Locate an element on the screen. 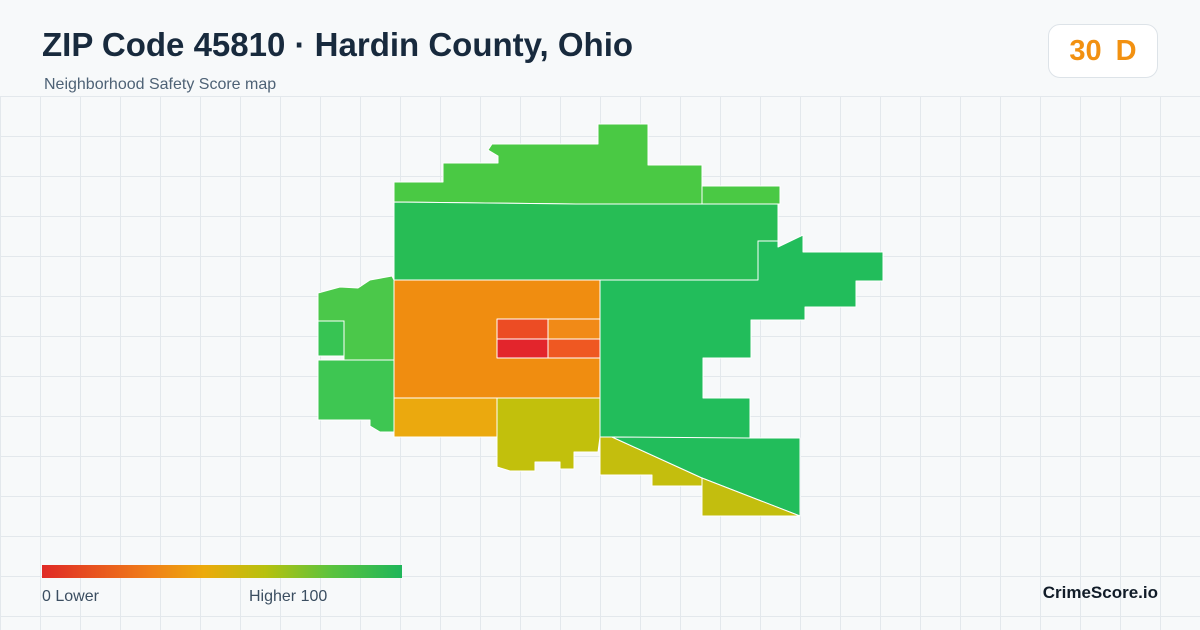 The width and height of the screenshot is (1200, 630). region-center-red-right is located at coordinates (574, 348).